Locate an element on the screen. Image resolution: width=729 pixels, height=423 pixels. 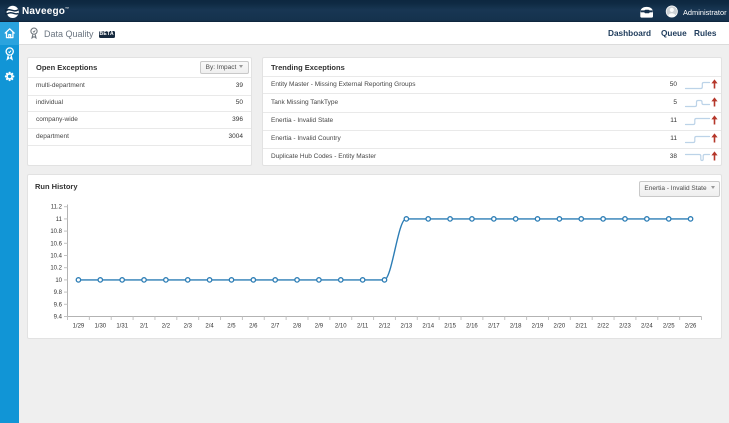
svg-text: 2/6 is located at coordinates (253, 327).